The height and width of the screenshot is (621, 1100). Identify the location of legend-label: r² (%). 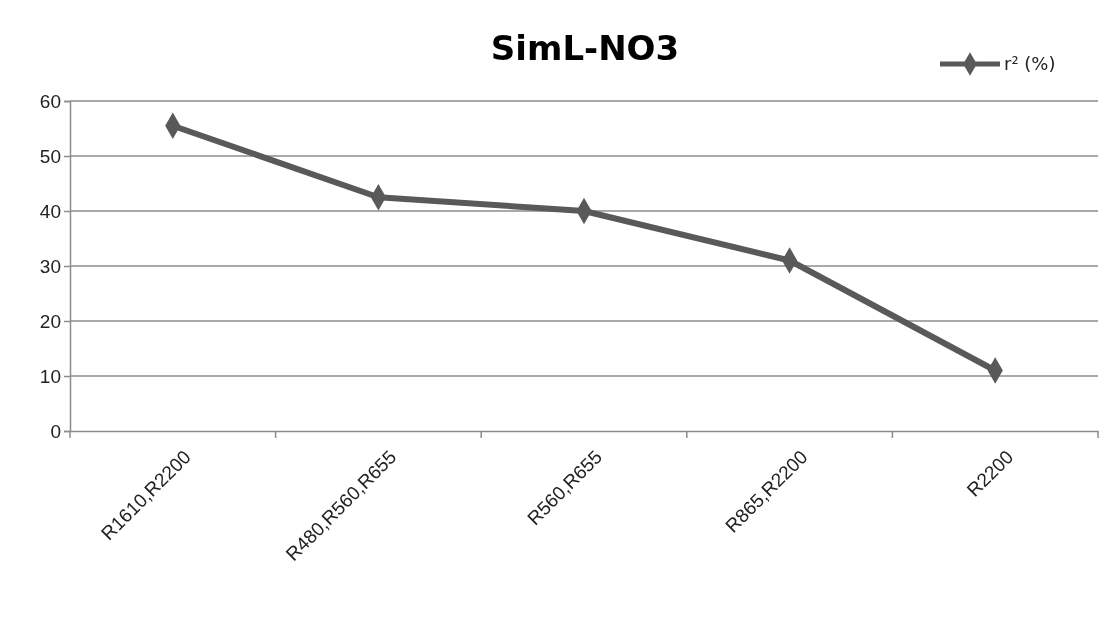
(1030, 63).